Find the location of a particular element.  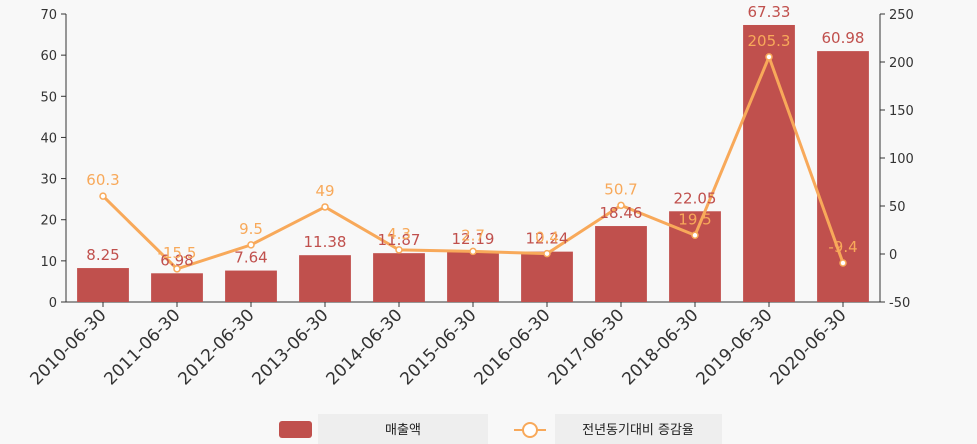

bar-data-label: 8.25 is located at coordinates (102, 255).